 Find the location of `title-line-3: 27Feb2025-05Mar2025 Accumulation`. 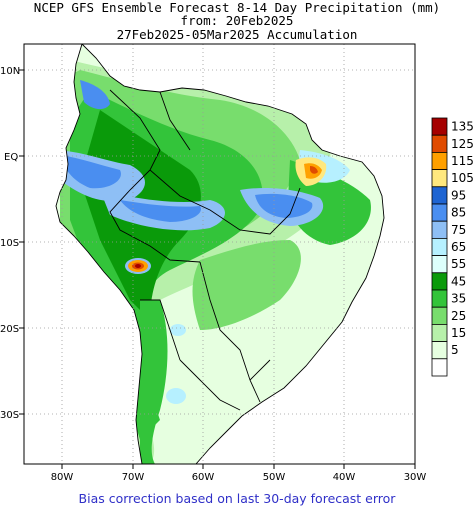

title-line-3: 27Feb2025-05Mar2025 Accumulation is located at coordinates (237, 34).